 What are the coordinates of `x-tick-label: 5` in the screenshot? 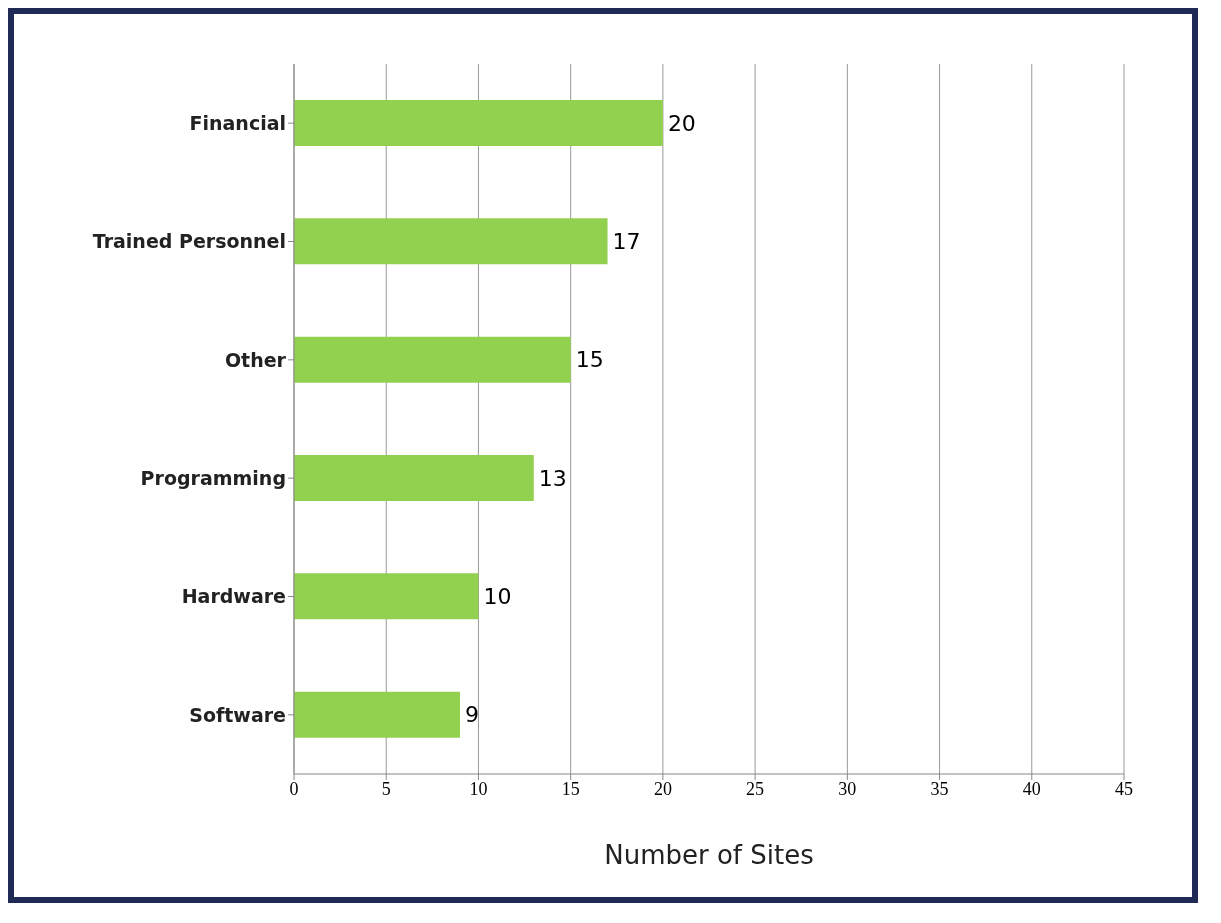 It's located at (386, 788).